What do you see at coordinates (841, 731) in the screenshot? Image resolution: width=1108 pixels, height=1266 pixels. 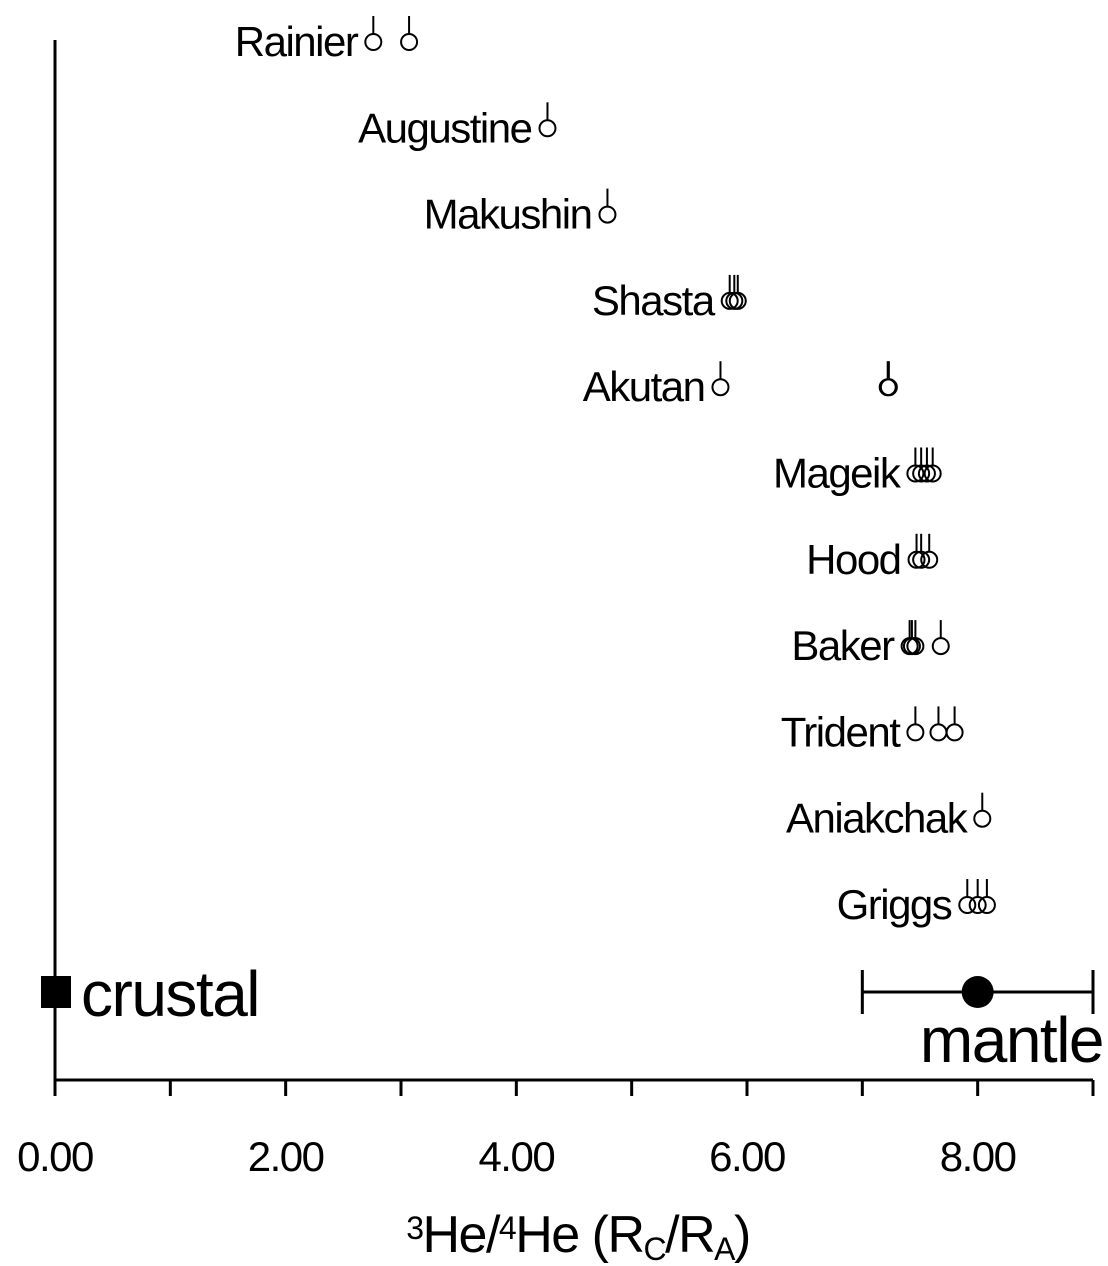 I see `category-label: Trident` at bounding box center [841, 731].